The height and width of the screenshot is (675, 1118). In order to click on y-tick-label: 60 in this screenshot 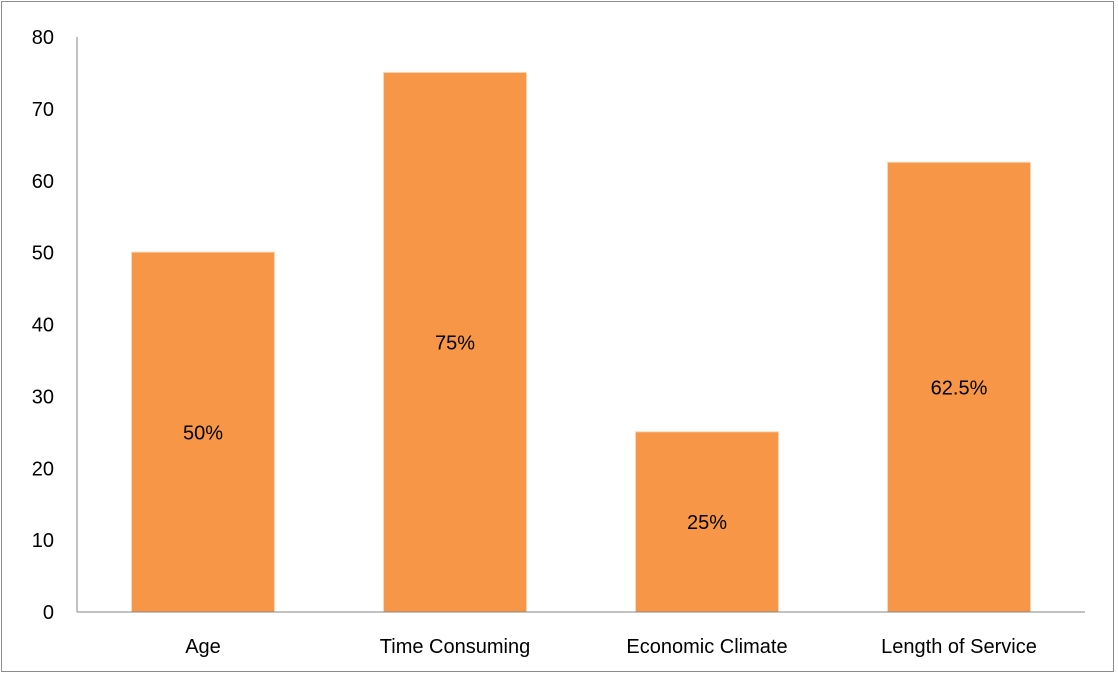, I will do `click(43, 182)`.